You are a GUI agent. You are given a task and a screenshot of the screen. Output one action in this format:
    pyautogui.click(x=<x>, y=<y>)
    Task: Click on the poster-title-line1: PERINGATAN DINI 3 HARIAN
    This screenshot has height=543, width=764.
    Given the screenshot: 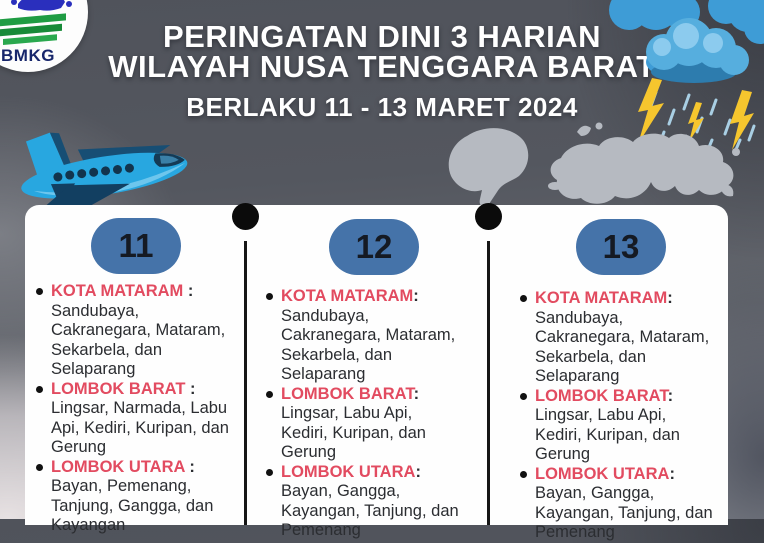 What is the action you would take?
    pyautogui.click(x=382, y=36)
    